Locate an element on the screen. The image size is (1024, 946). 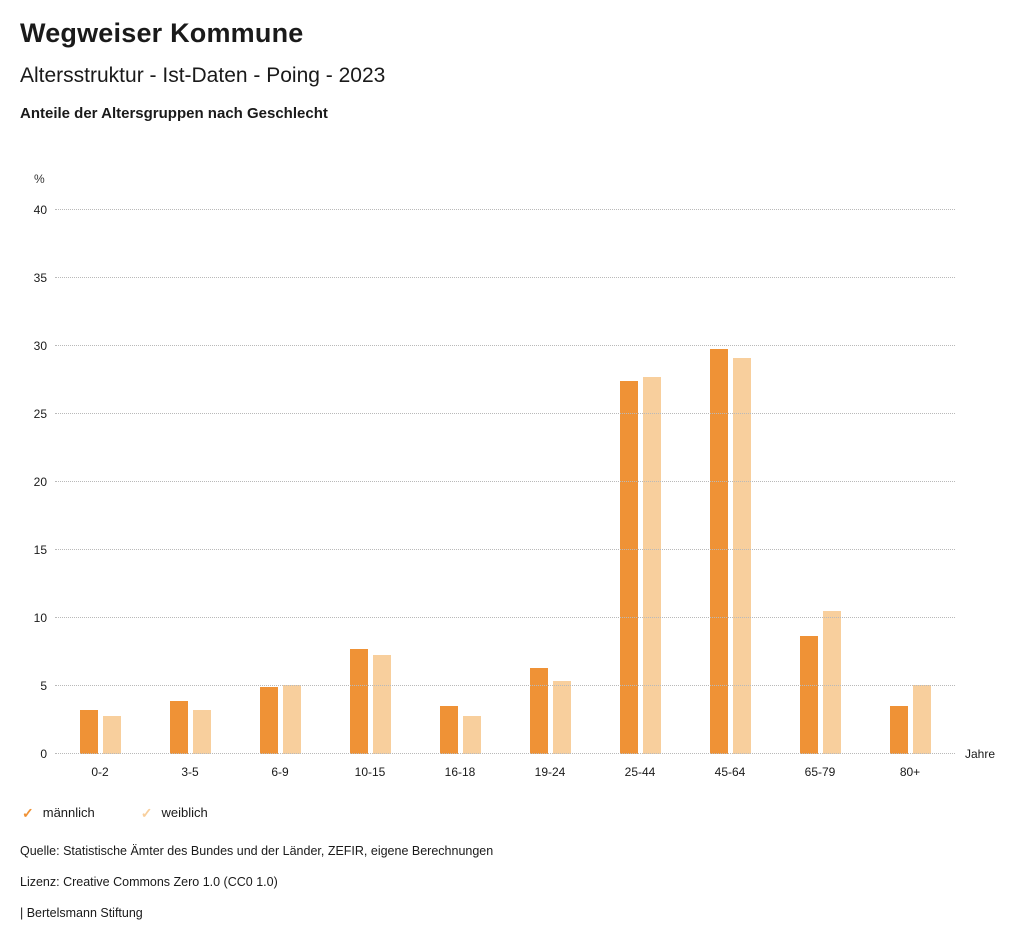
bar-männlich-45-64 is located at coordinates (718, 551).